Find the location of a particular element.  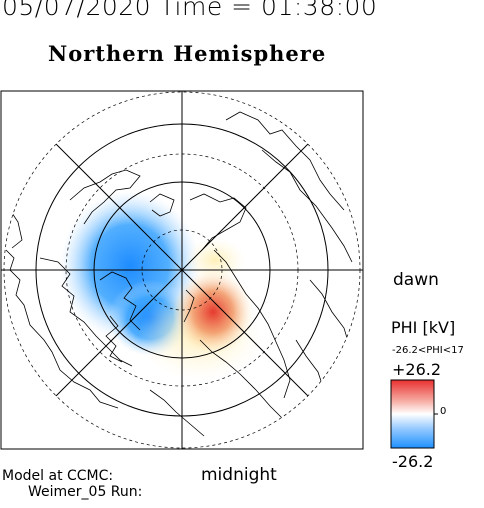

hemisphere-title: Northern Hemisphere is located at coordinates (187, 53).